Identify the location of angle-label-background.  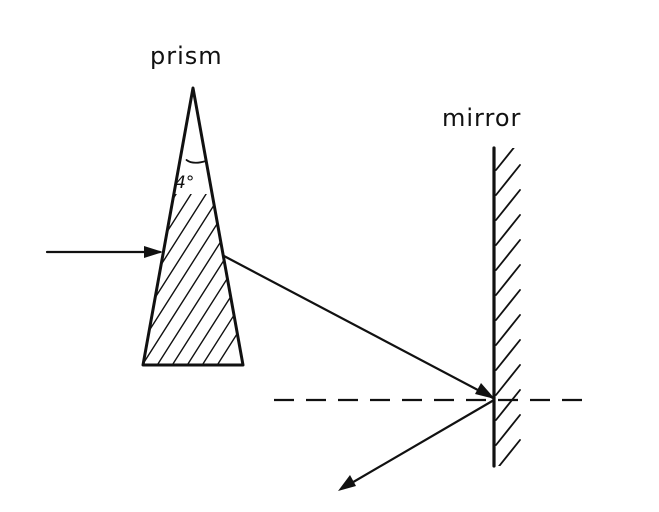
(193, 179).